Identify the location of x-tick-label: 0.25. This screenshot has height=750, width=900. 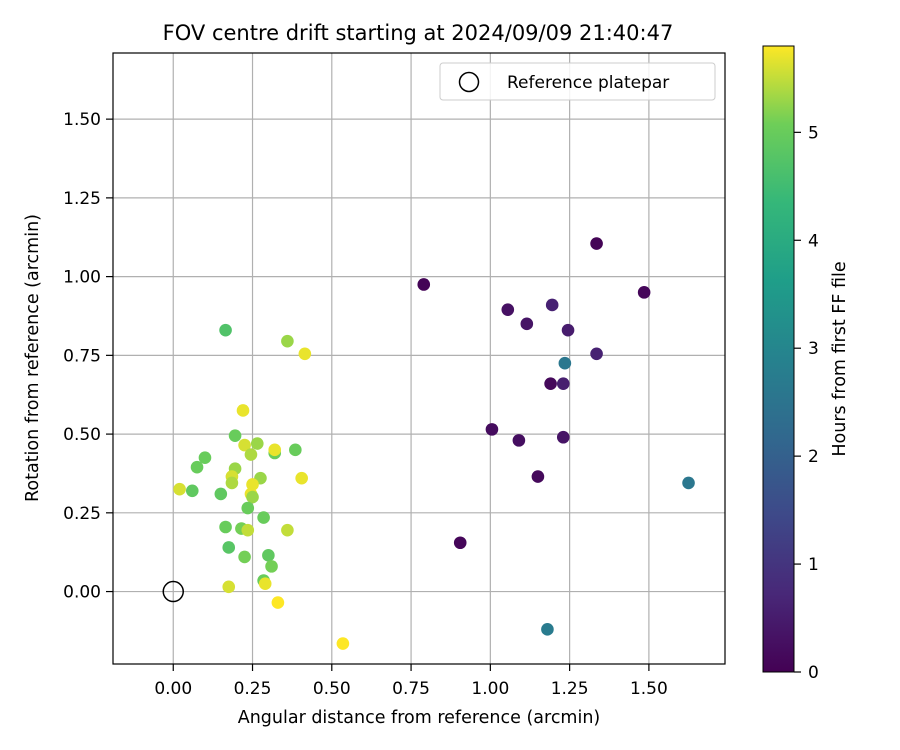
(253, 689).